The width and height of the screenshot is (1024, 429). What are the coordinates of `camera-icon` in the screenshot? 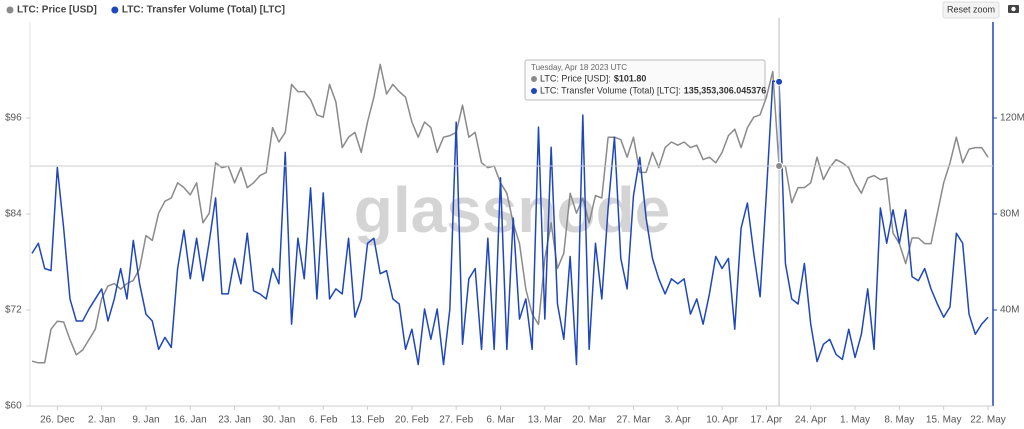 It's located at (1013, 9).